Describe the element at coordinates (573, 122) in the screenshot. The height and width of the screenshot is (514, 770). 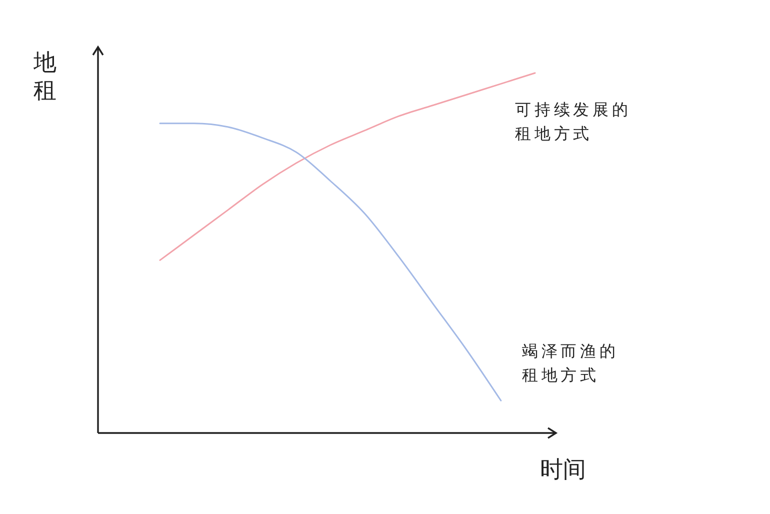
I see `series-label: 可持续发展的租地方式` at that location.